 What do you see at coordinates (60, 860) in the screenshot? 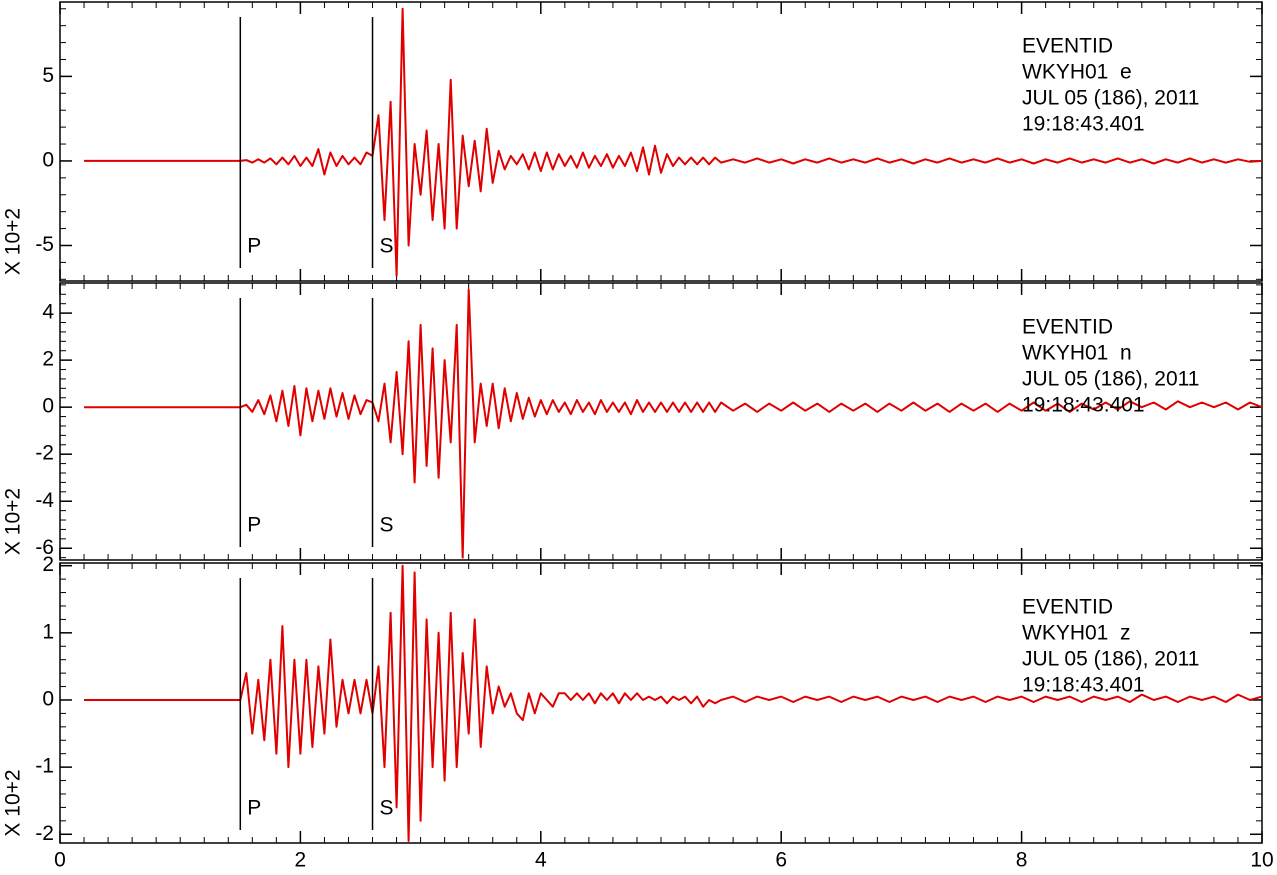
I see `x-tick-label: 0` at bounding box center [60, 860].